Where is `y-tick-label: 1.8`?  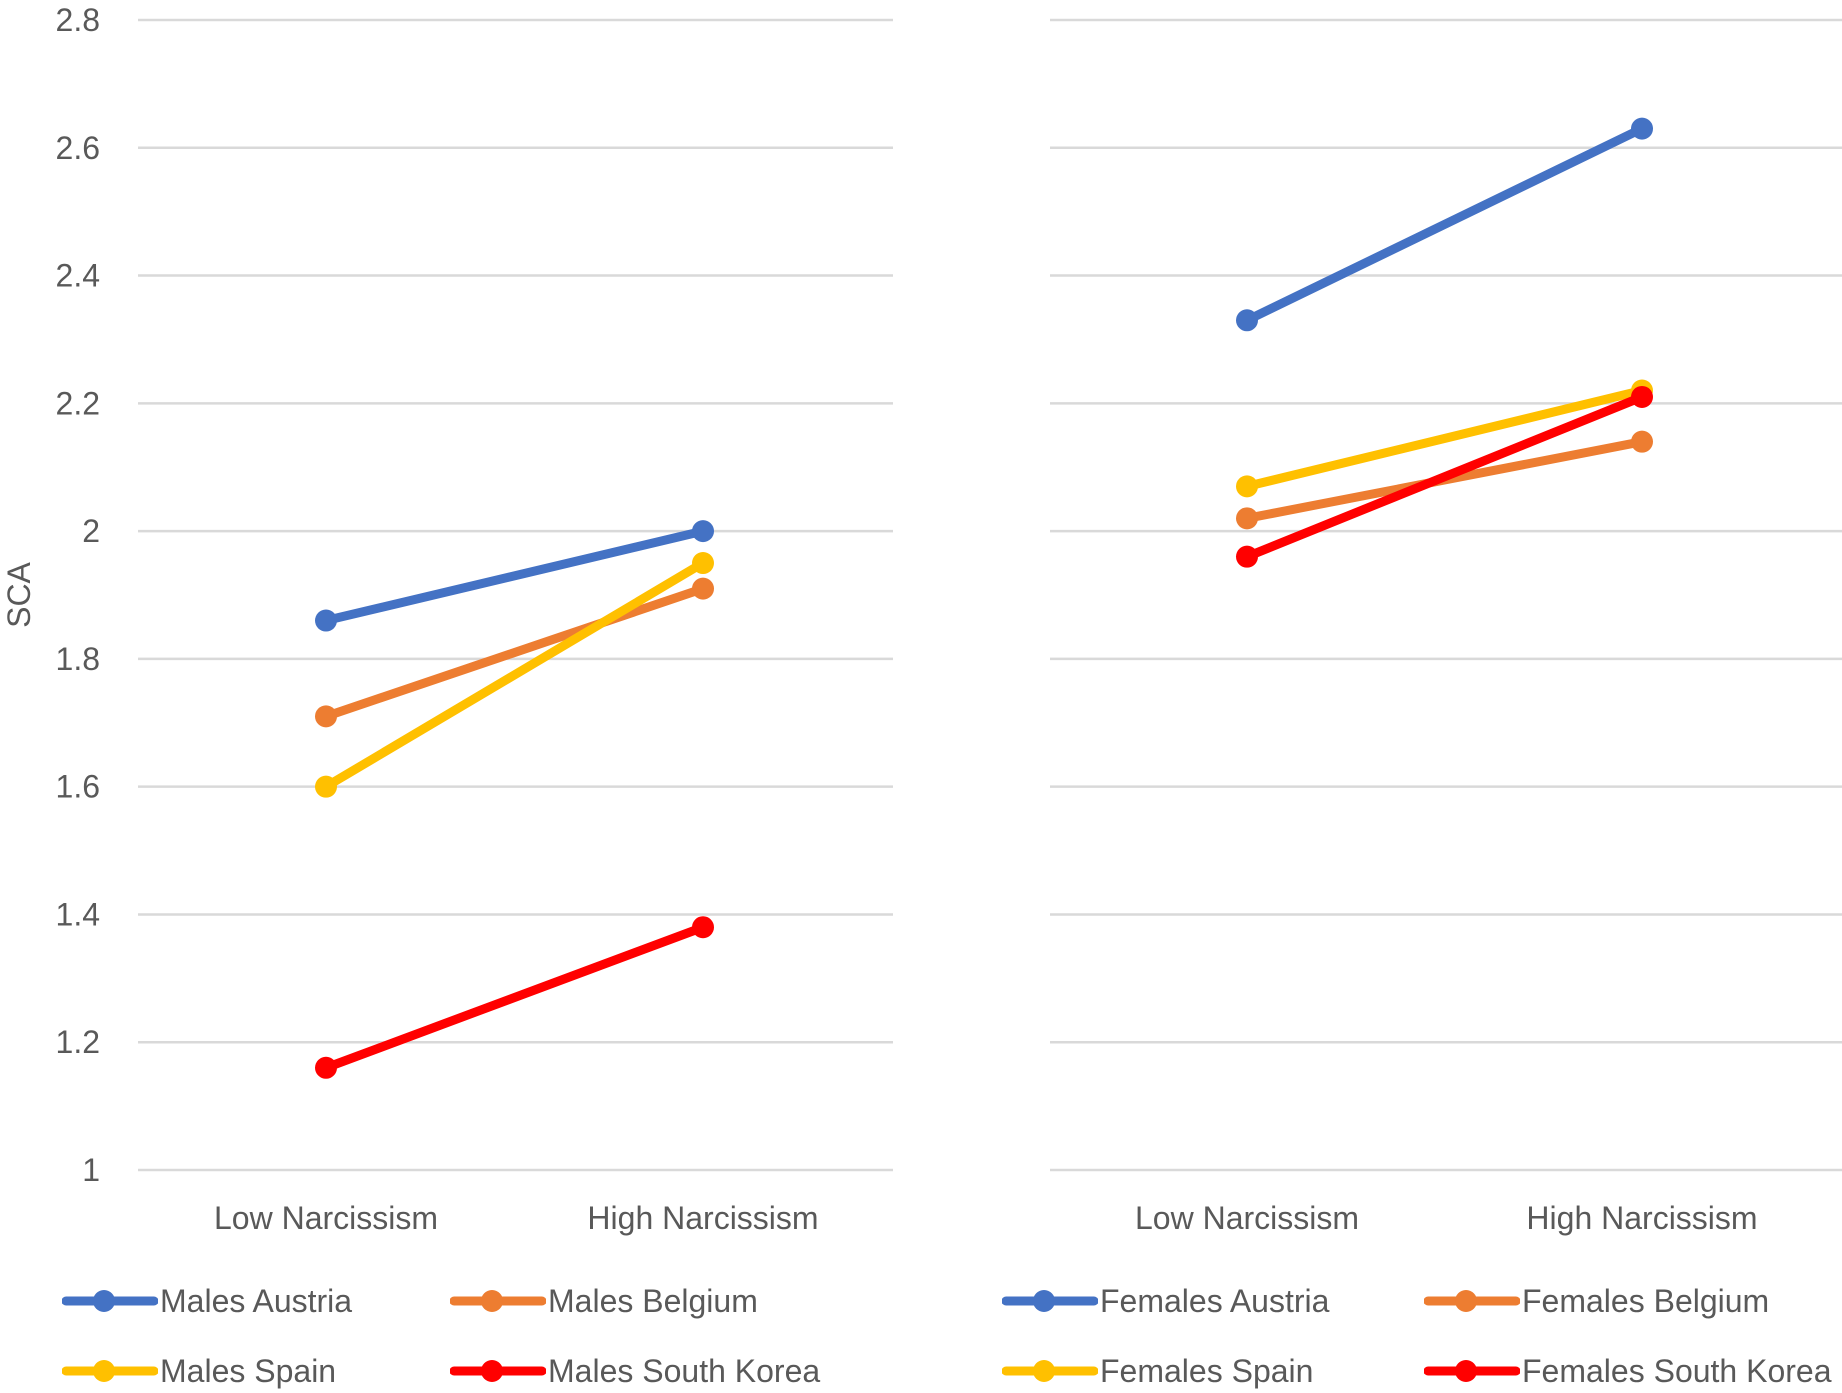
y-tick-label: 1.8 is located at coordinates (78, 659).